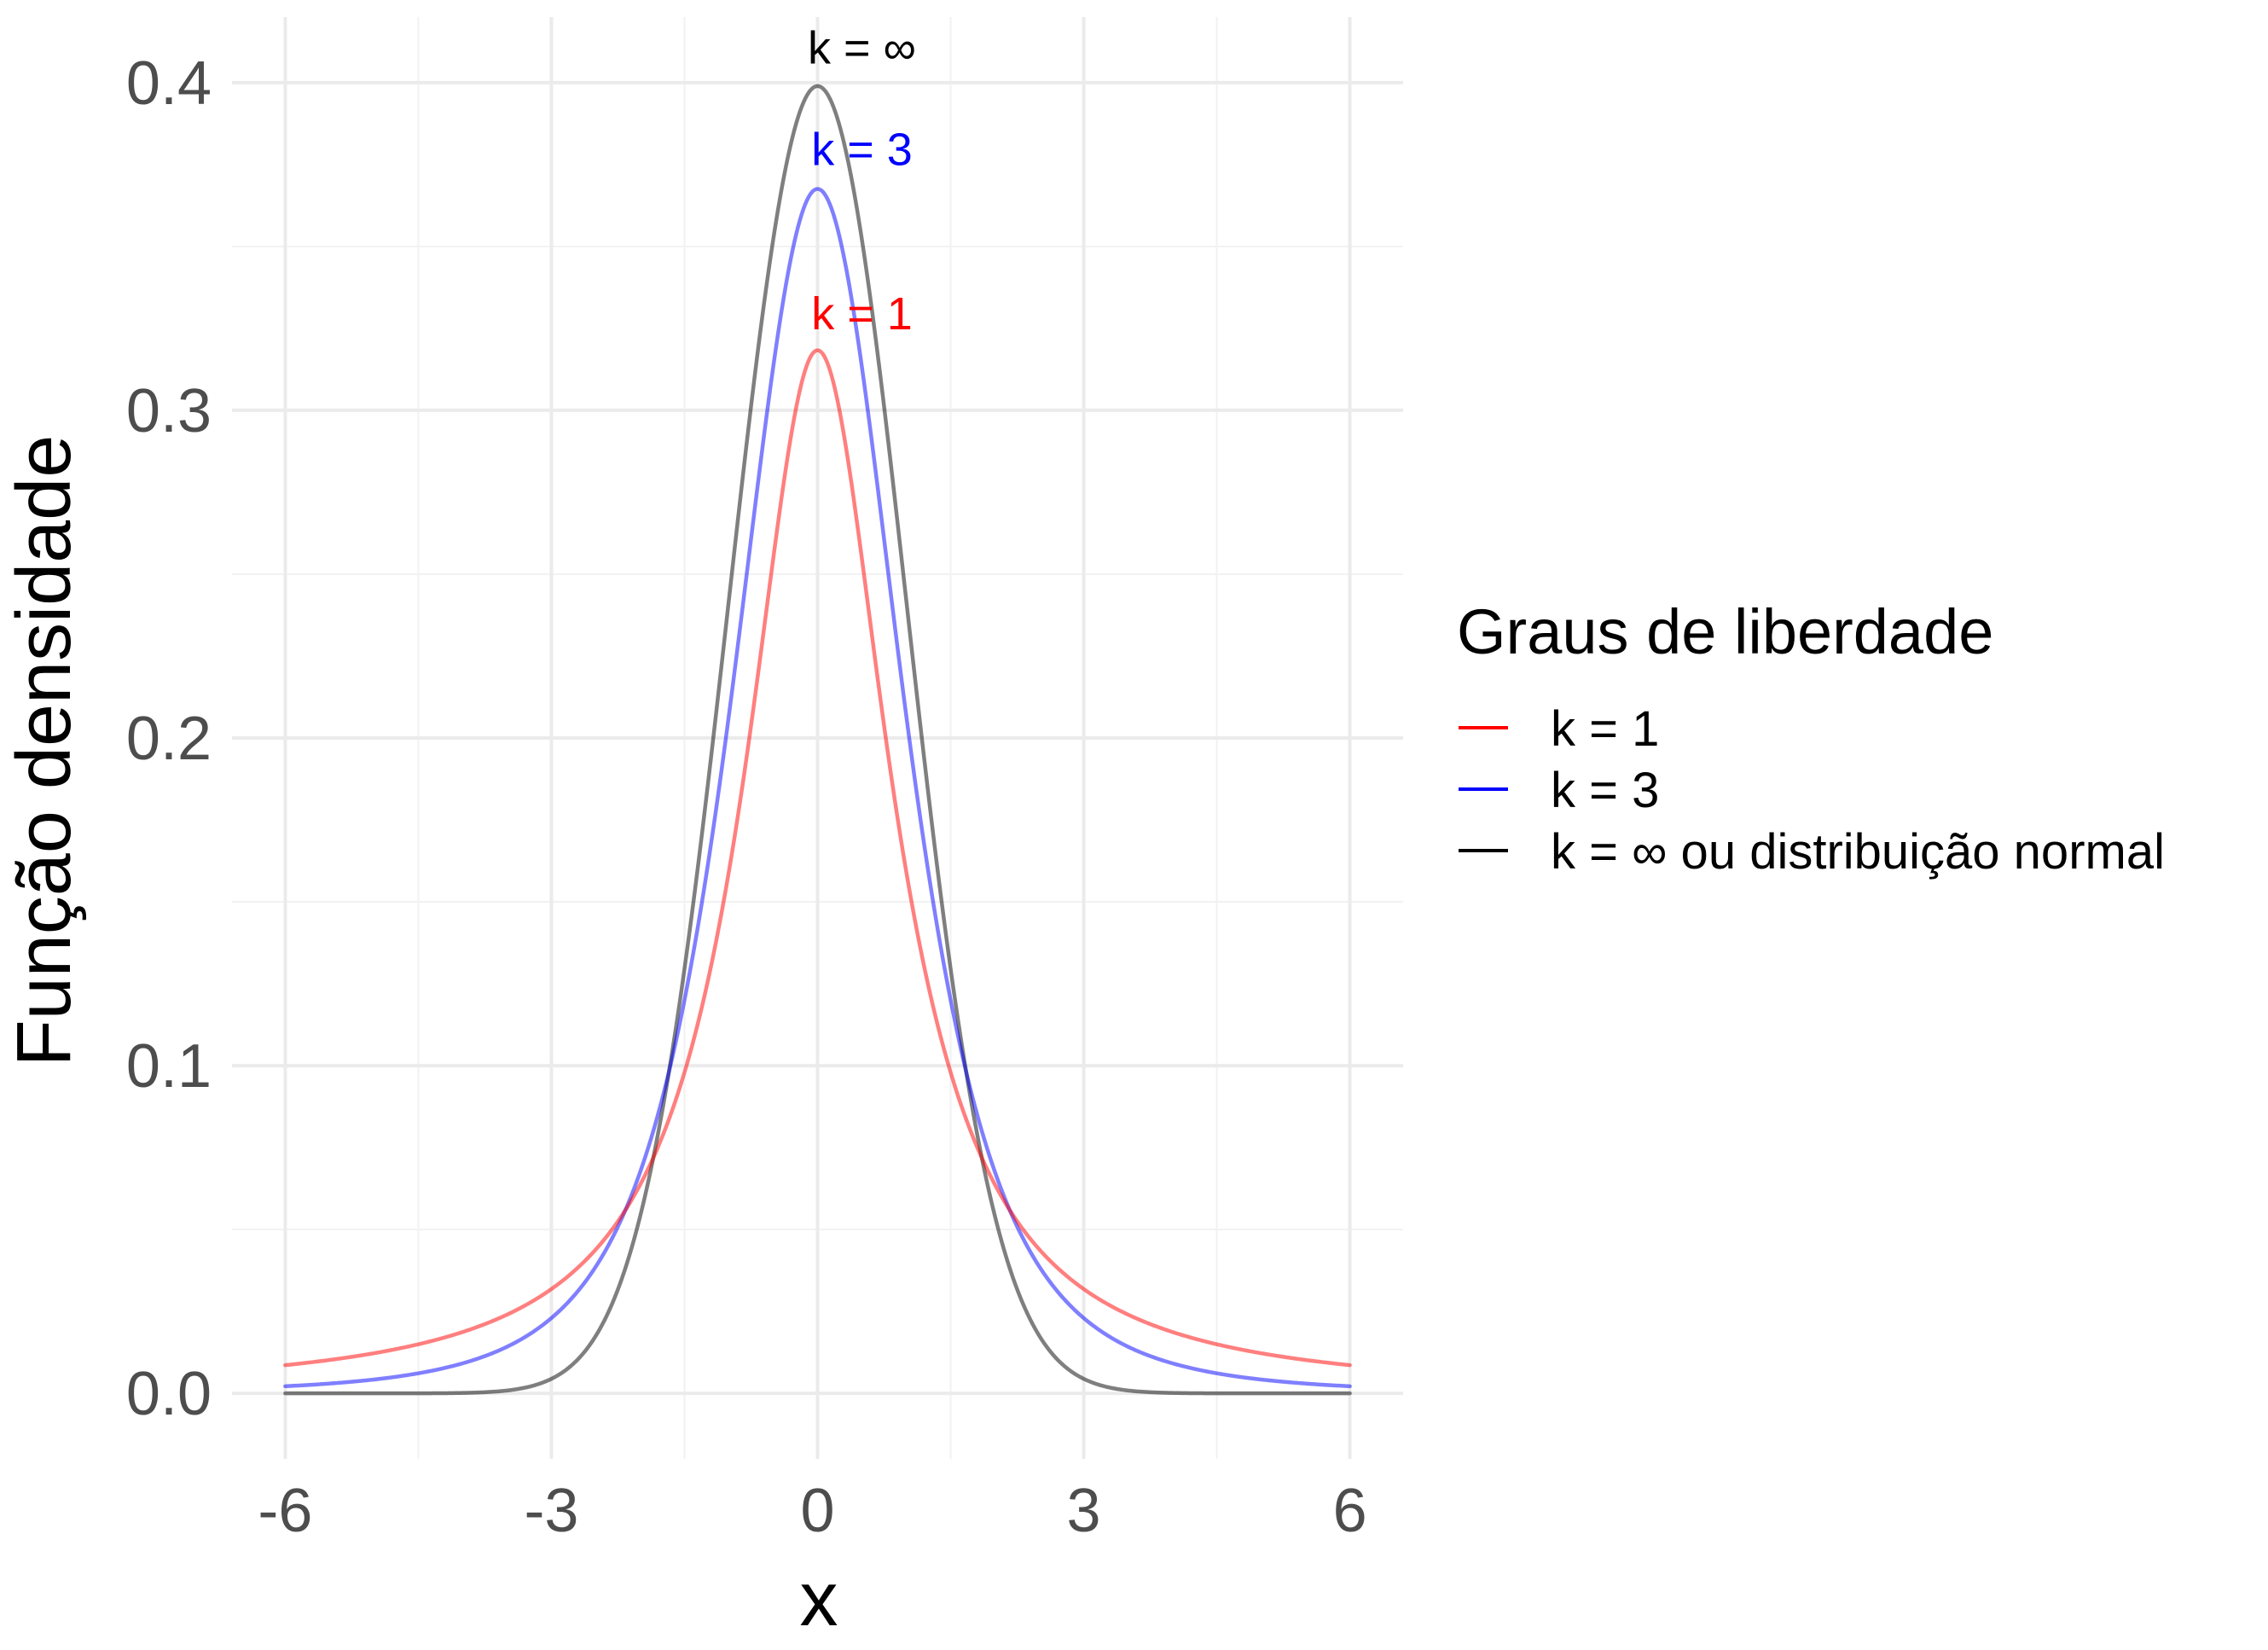 This screenshot has height=1650, width=2268. I want to click on peak-label-3: k = ∞, so click(862, 49).